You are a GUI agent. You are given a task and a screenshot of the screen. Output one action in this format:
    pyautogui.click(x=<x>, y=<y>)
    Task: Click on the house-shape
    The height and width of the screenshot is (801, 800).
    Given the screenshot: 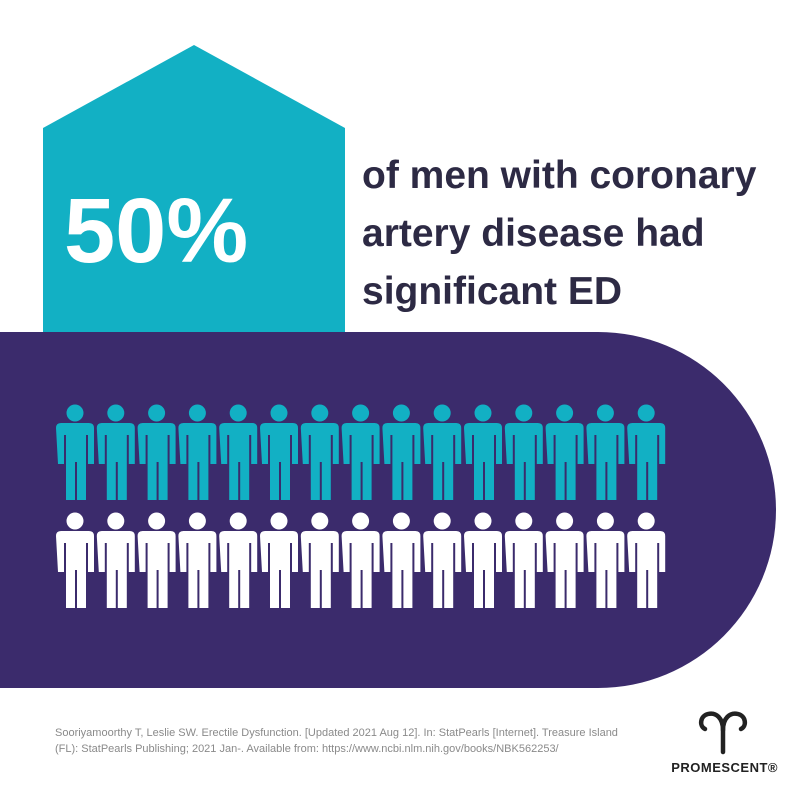 What is the action you would take?
    pyautogui.click(x=194, y=190)
    